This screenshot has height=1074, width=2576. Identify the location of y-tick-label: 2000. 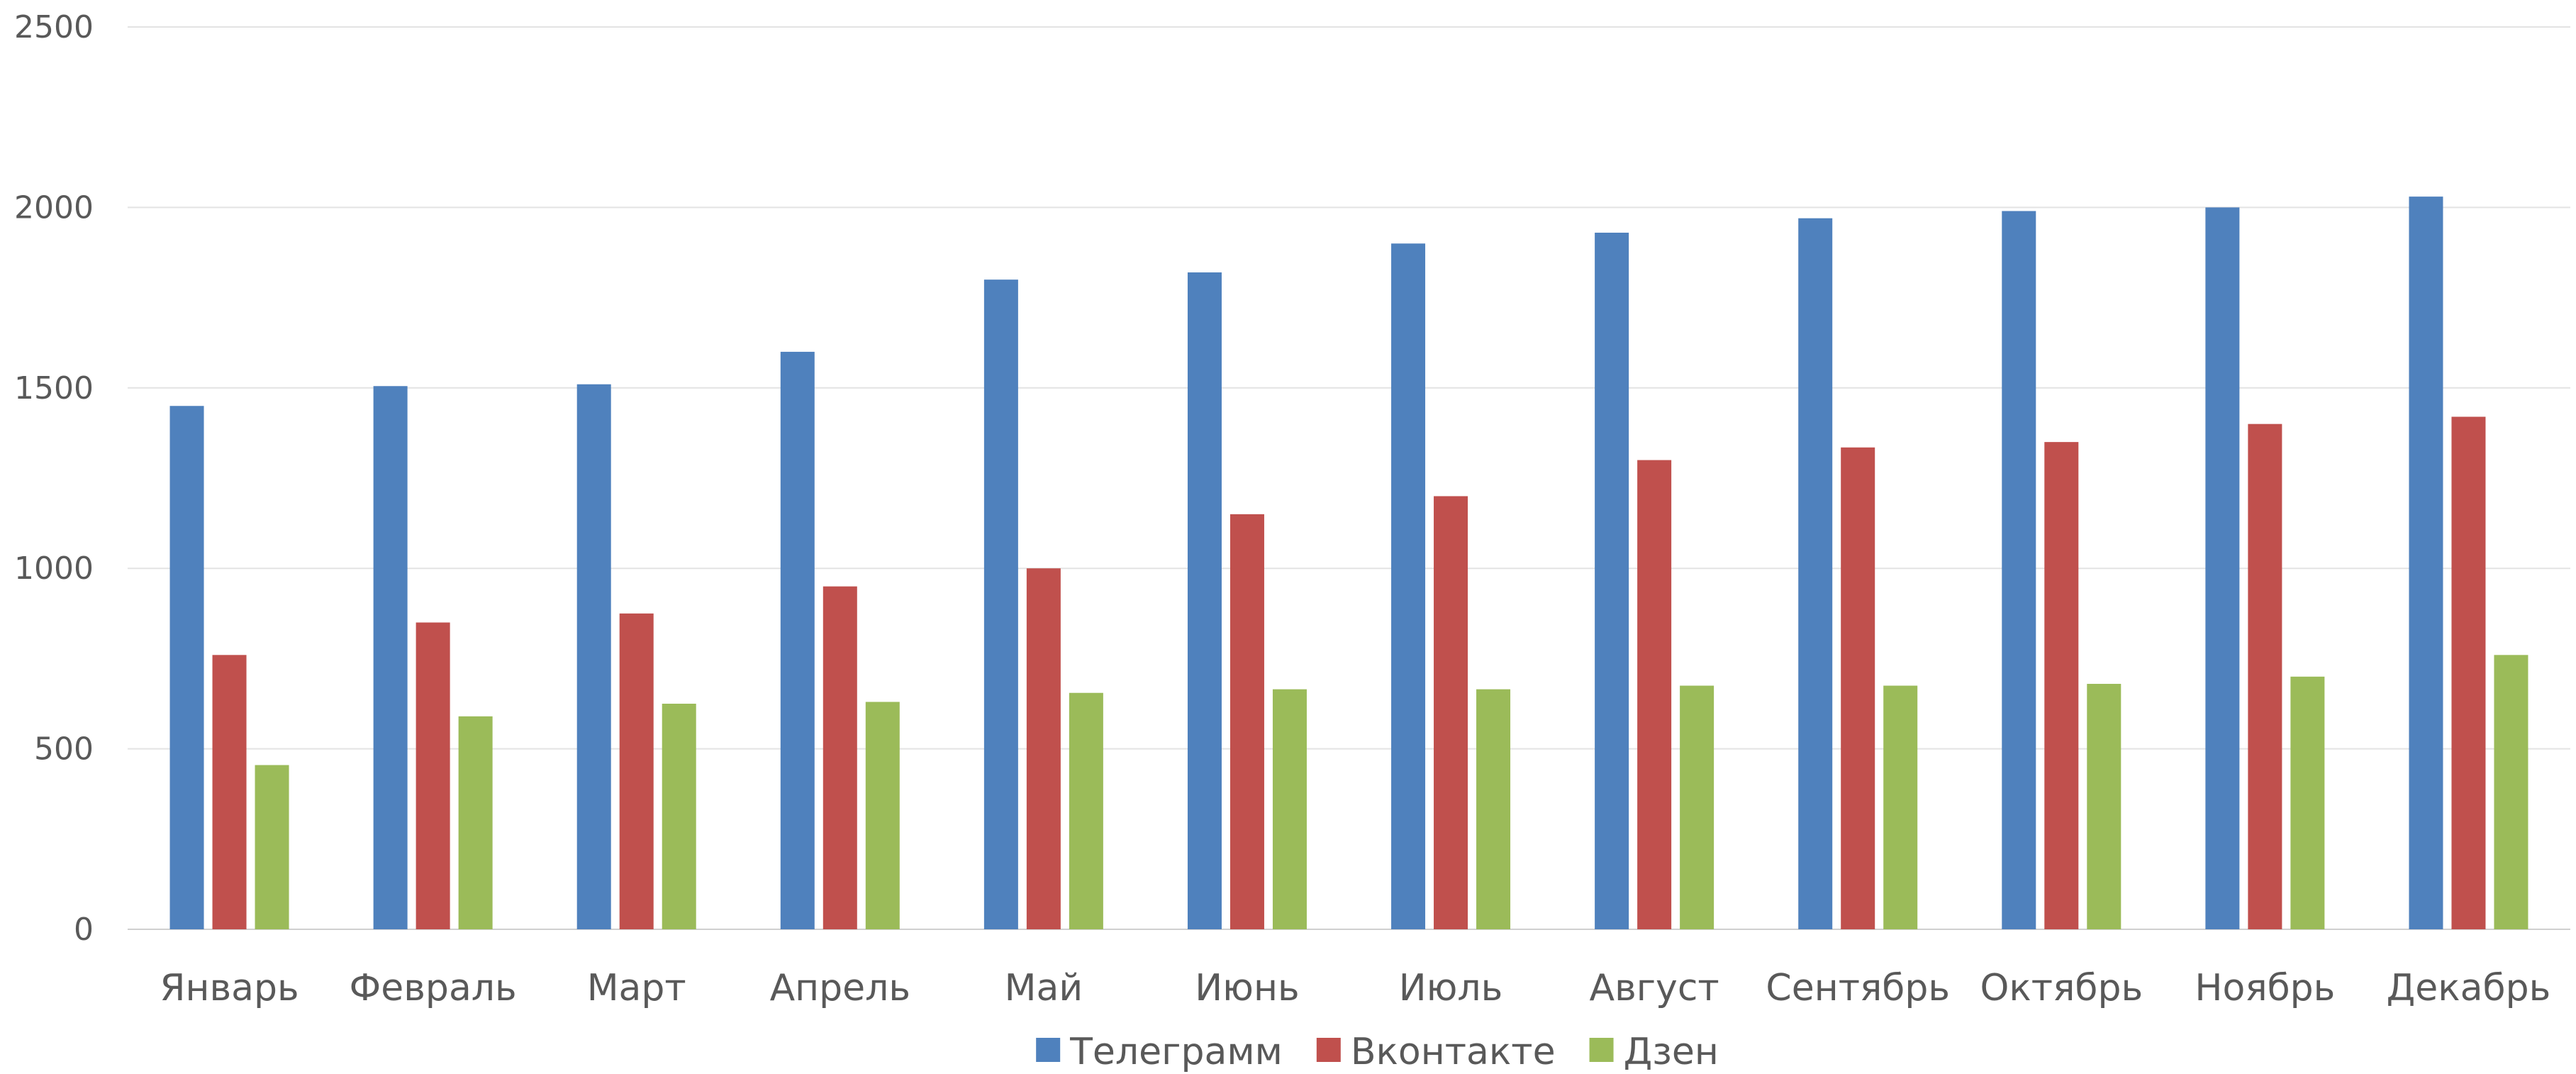
(54, 208).